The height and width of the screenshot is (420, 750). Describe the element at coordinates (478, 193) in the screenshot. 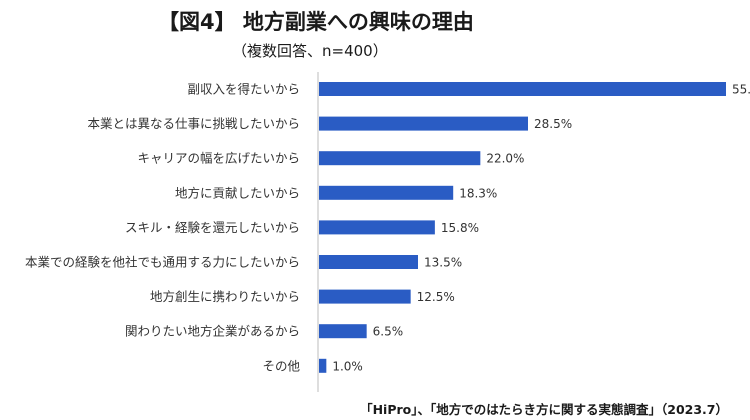

I see `value-label: 18.3%` at that location.